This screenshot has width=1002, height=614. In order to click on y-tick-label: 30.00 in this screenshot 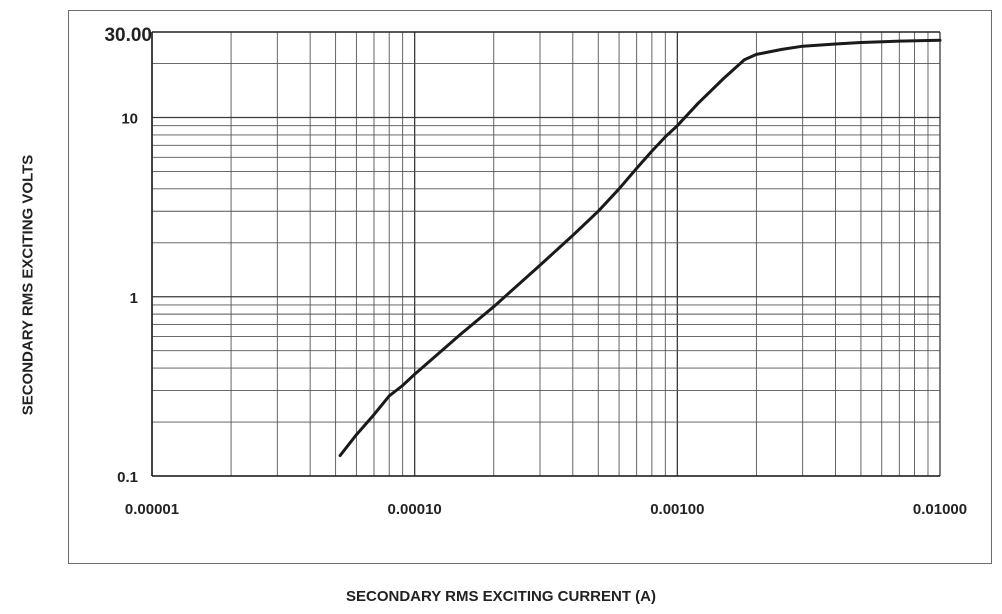, I will do `click(128, 35)`.